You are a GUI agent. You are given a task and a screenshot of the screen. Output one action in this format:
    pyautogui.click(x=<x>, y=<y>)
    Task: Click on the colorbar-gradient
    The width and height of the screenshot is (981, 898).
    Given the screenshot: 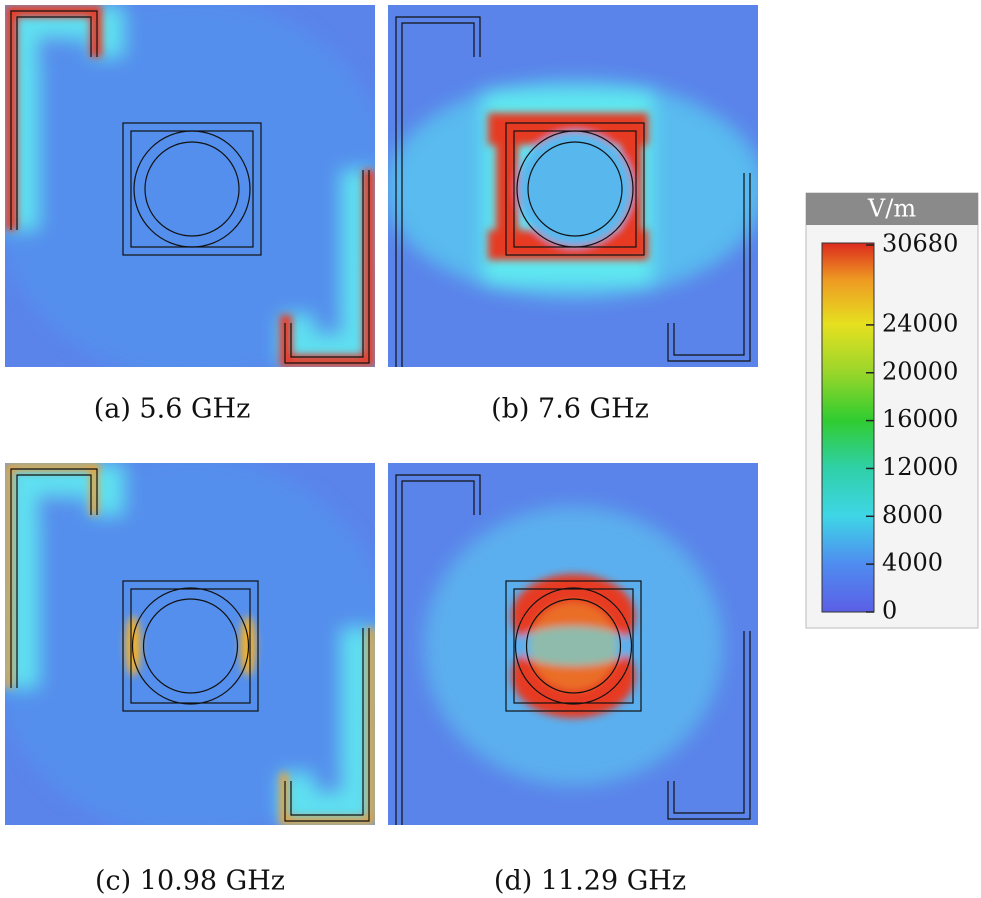 What is the action you would take?
    pyautogui.click(x=848, y=427)
    